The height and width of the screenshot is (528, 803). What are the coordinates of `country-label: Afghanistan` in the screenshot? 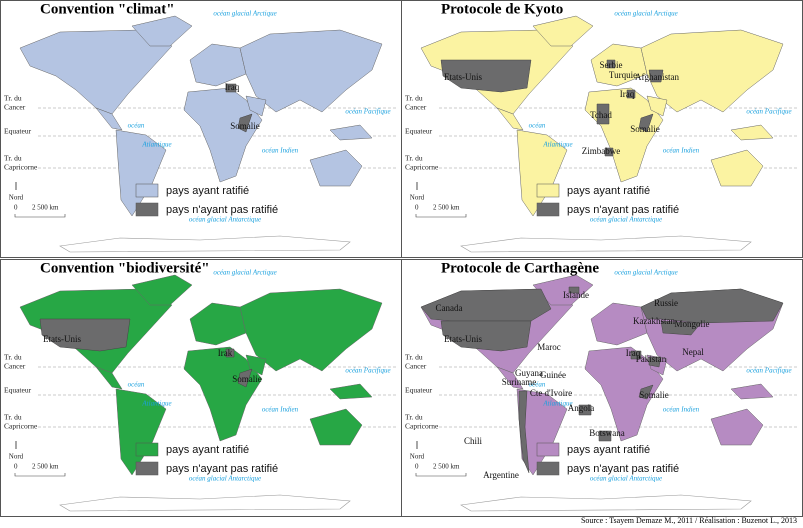 It's located at (657, 77).